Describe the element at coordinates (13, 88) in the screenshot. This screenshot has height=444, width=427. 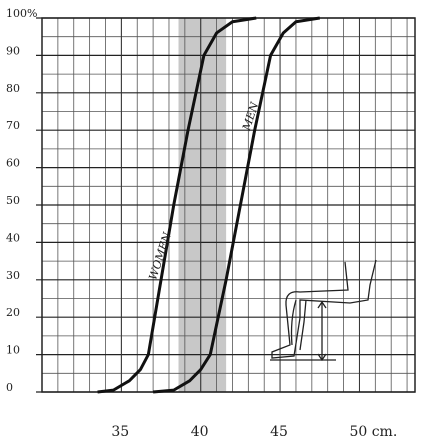
I see `y-tick-label: 80` at that location.